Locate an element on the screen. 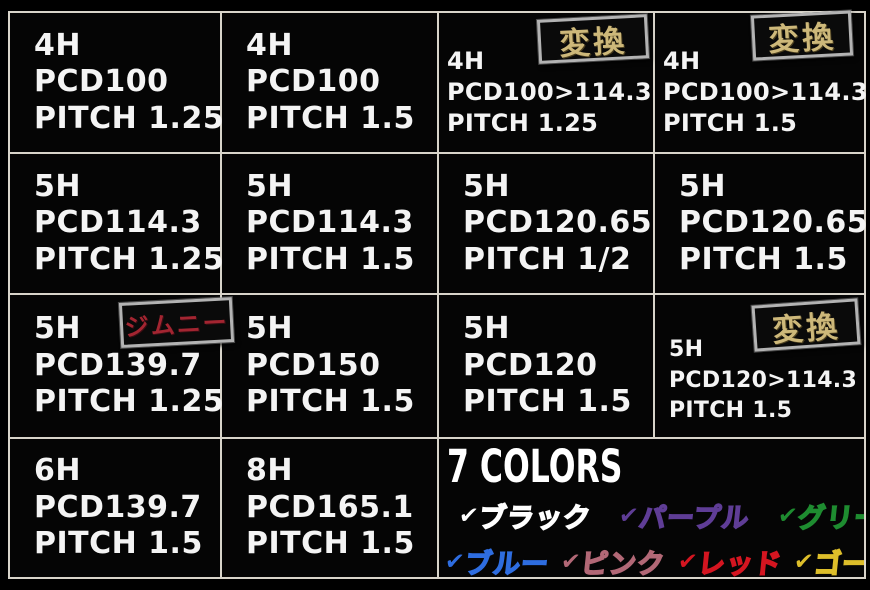  colors-row-1: ✔ ブラック ✔ パープル ✔ グリーン is located at coordinates (660, 515).